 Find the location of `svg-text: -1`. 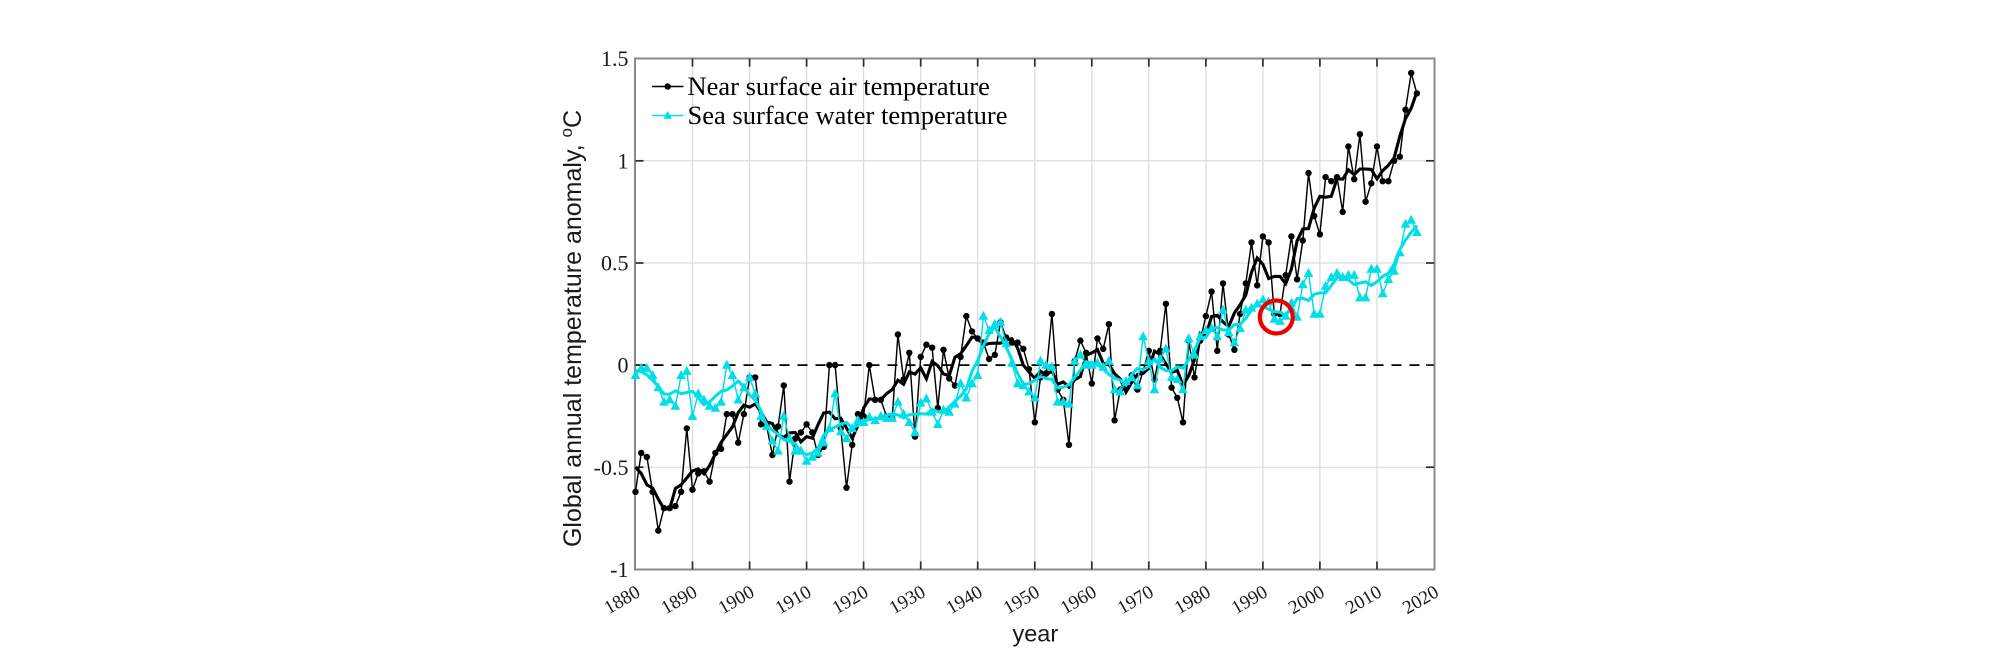

svg-text: -1 is located at coordinates (619, 569).